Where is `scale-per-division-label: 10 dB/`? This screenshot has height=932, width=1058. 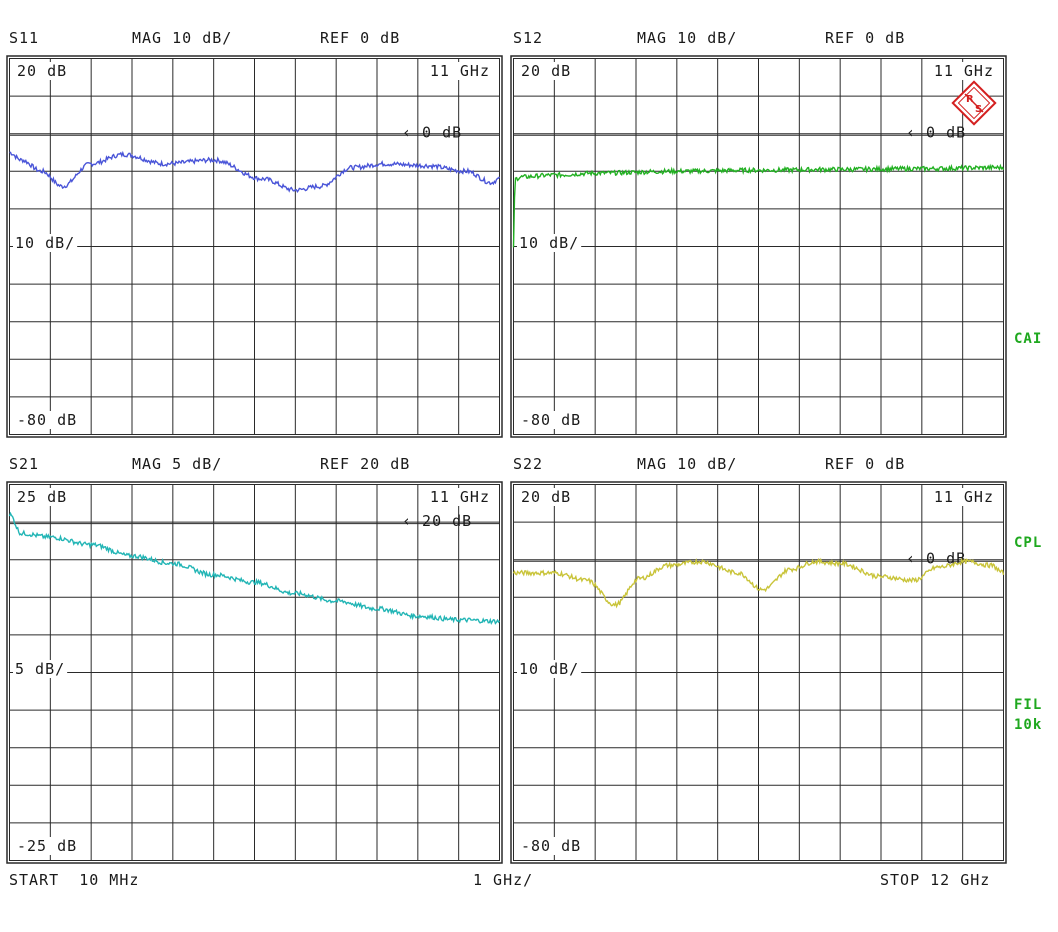 scale-per-division-label: 10 dB/ is located at coordinates (549, 669).